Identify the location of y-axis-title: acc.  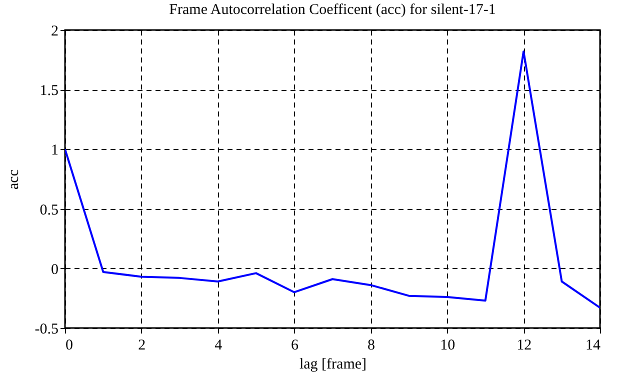
(14, 179).